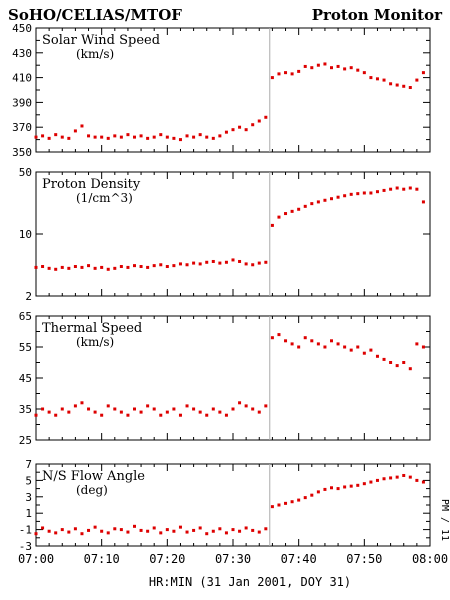  Describe the element at coordinates (22, 28) in the screenshot. I see `y-tick-label: 450` at that location.